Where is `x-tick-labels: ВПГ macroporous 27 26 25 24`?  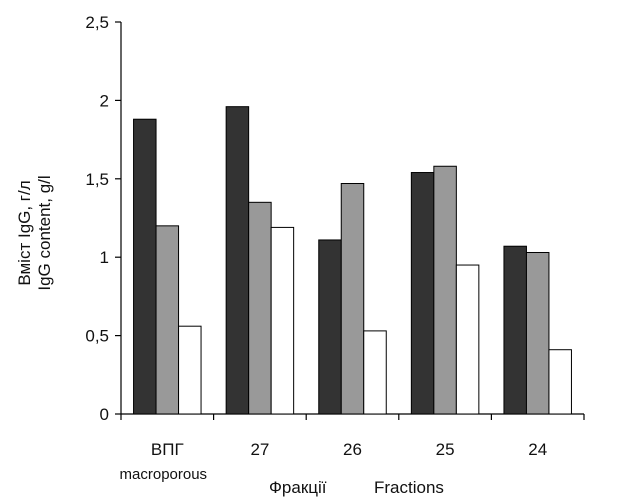 x-tick-labels: ВПГ macroporous 27 26 25 24 is located at coordinates (334, 461).